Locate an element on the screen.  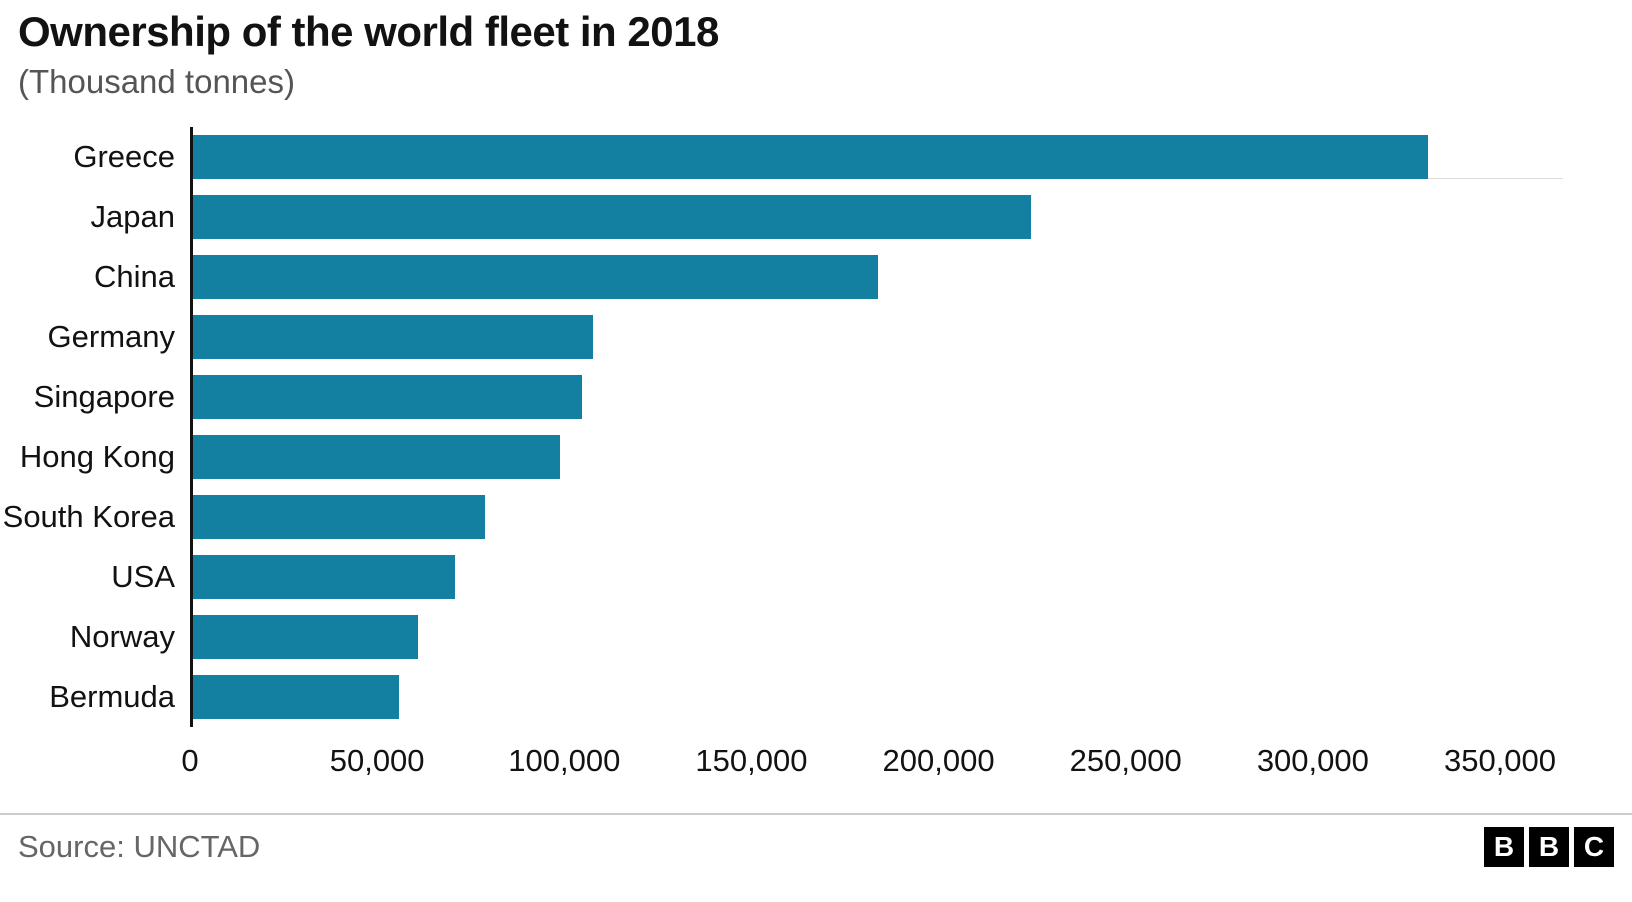
x-tick-label: 0 is located at coordinates (190, 760).